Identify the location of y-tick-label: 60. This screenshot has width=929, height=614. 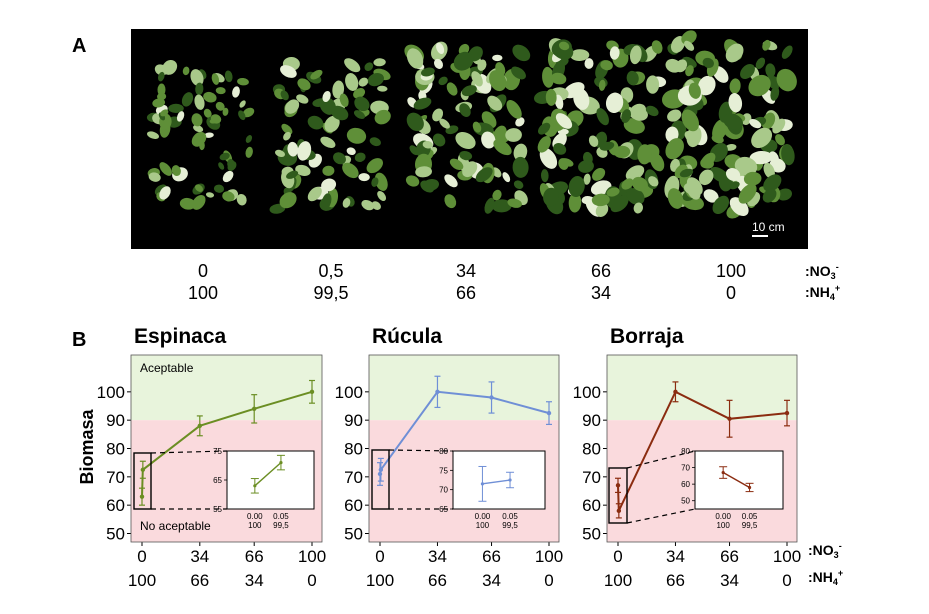
(353, 505).